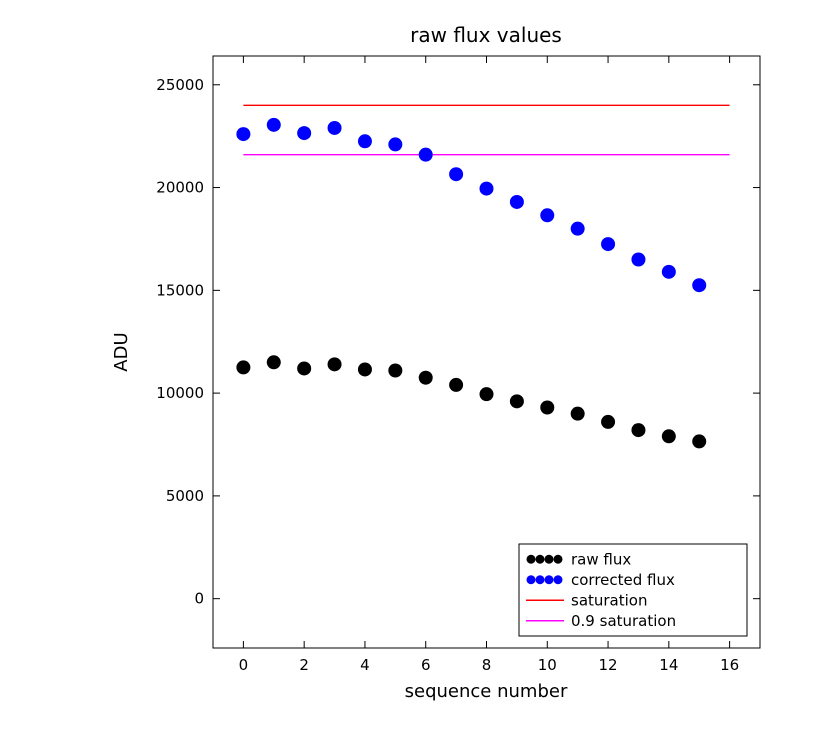 This screenshot has width=834, height=745. What do you see at coordinates (365, 665) in the screenshot?
I see `x-tick-label: 4` at bounding box center [365, 665].